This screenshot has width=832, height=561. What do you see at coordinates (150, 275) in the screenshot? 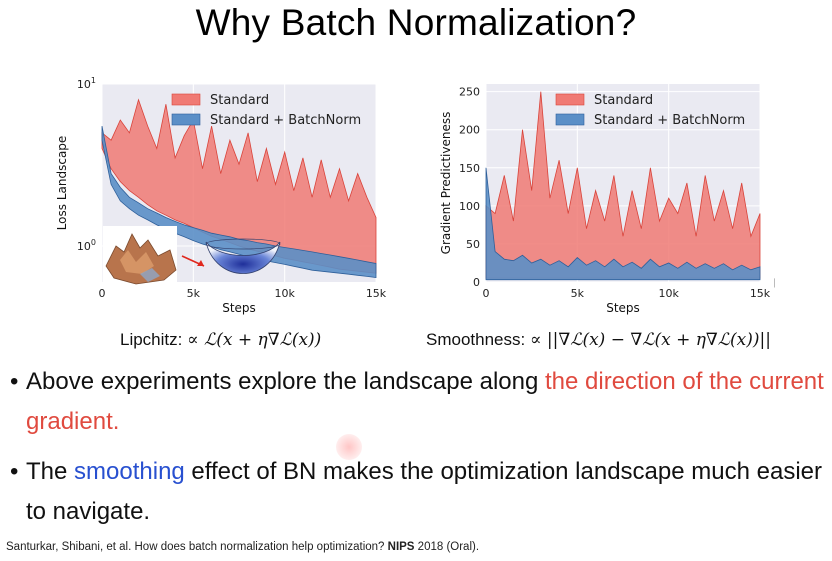
I see `rough-surface-shadow` at bounding box center [150, 275].